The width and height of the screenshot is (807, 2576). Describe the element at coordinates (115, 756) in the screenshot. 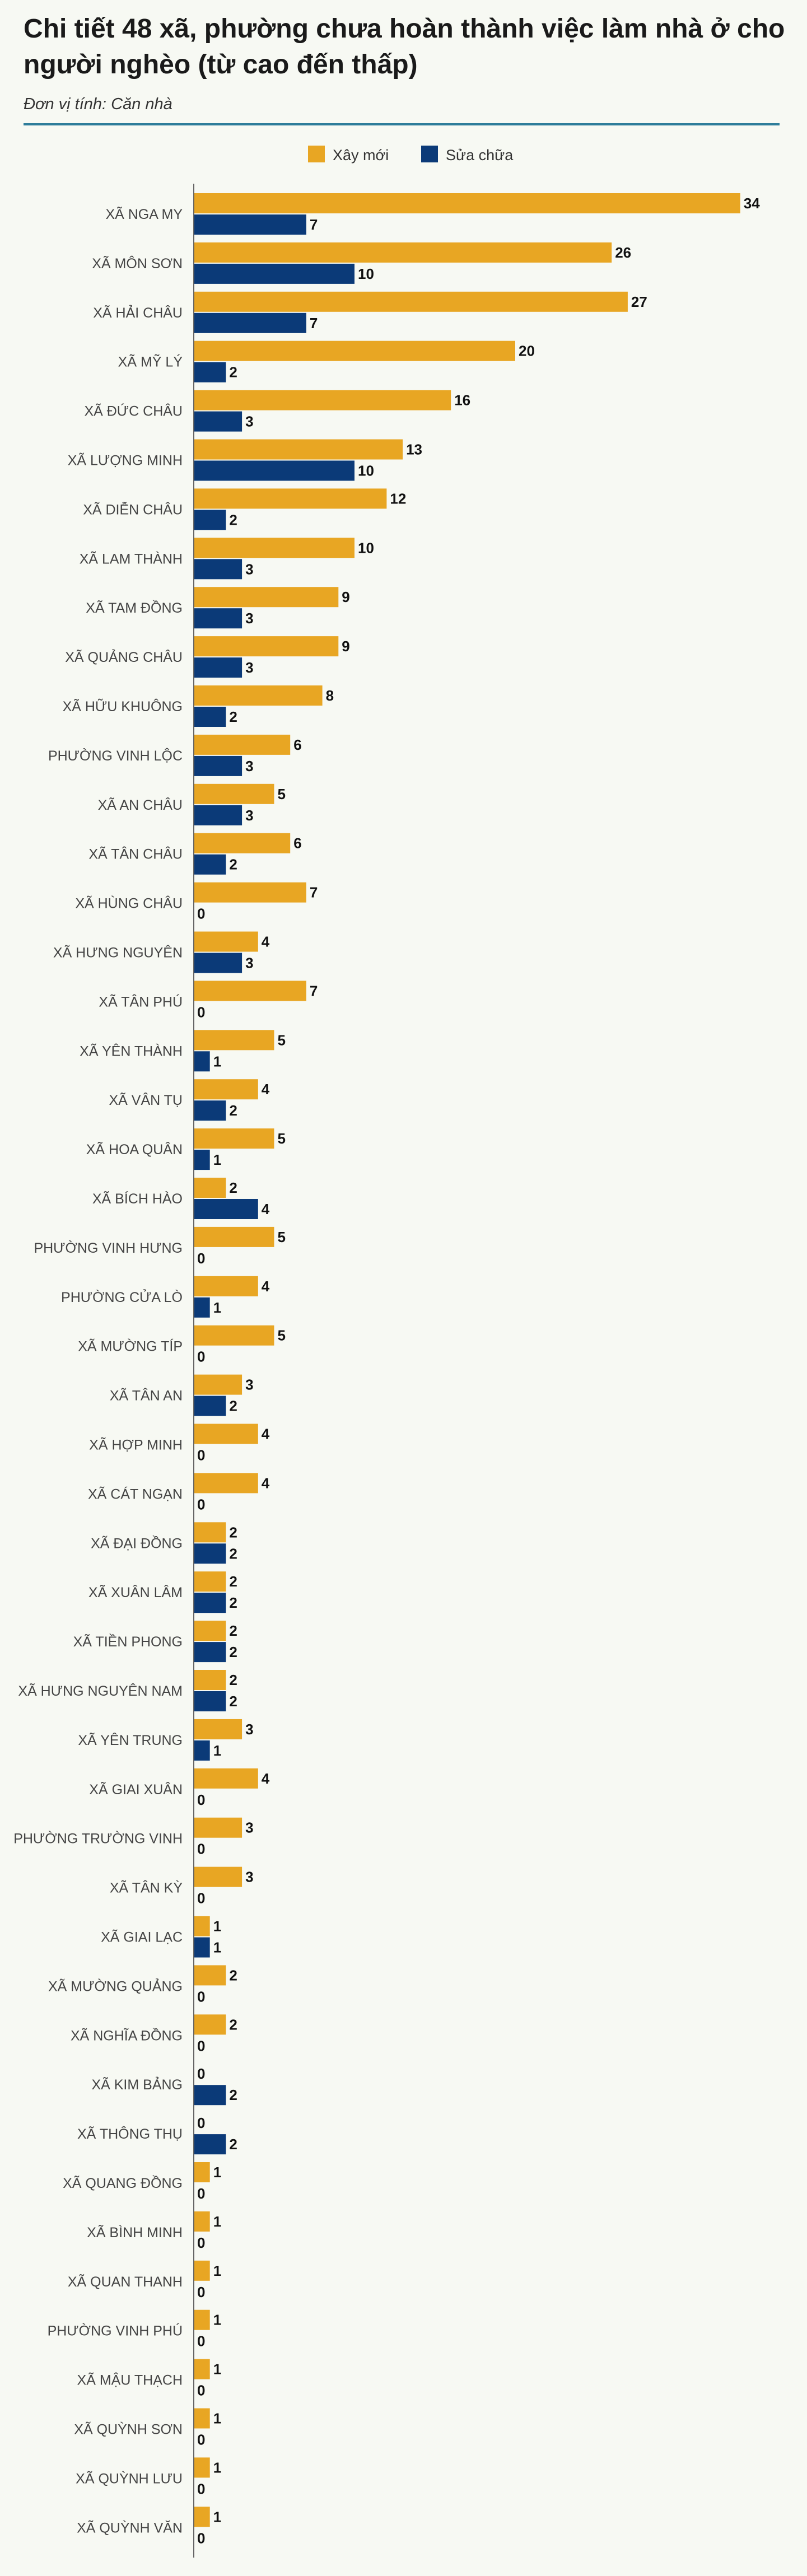

I see `category-label: PHƯỜNG VINH LỘC` at that location.